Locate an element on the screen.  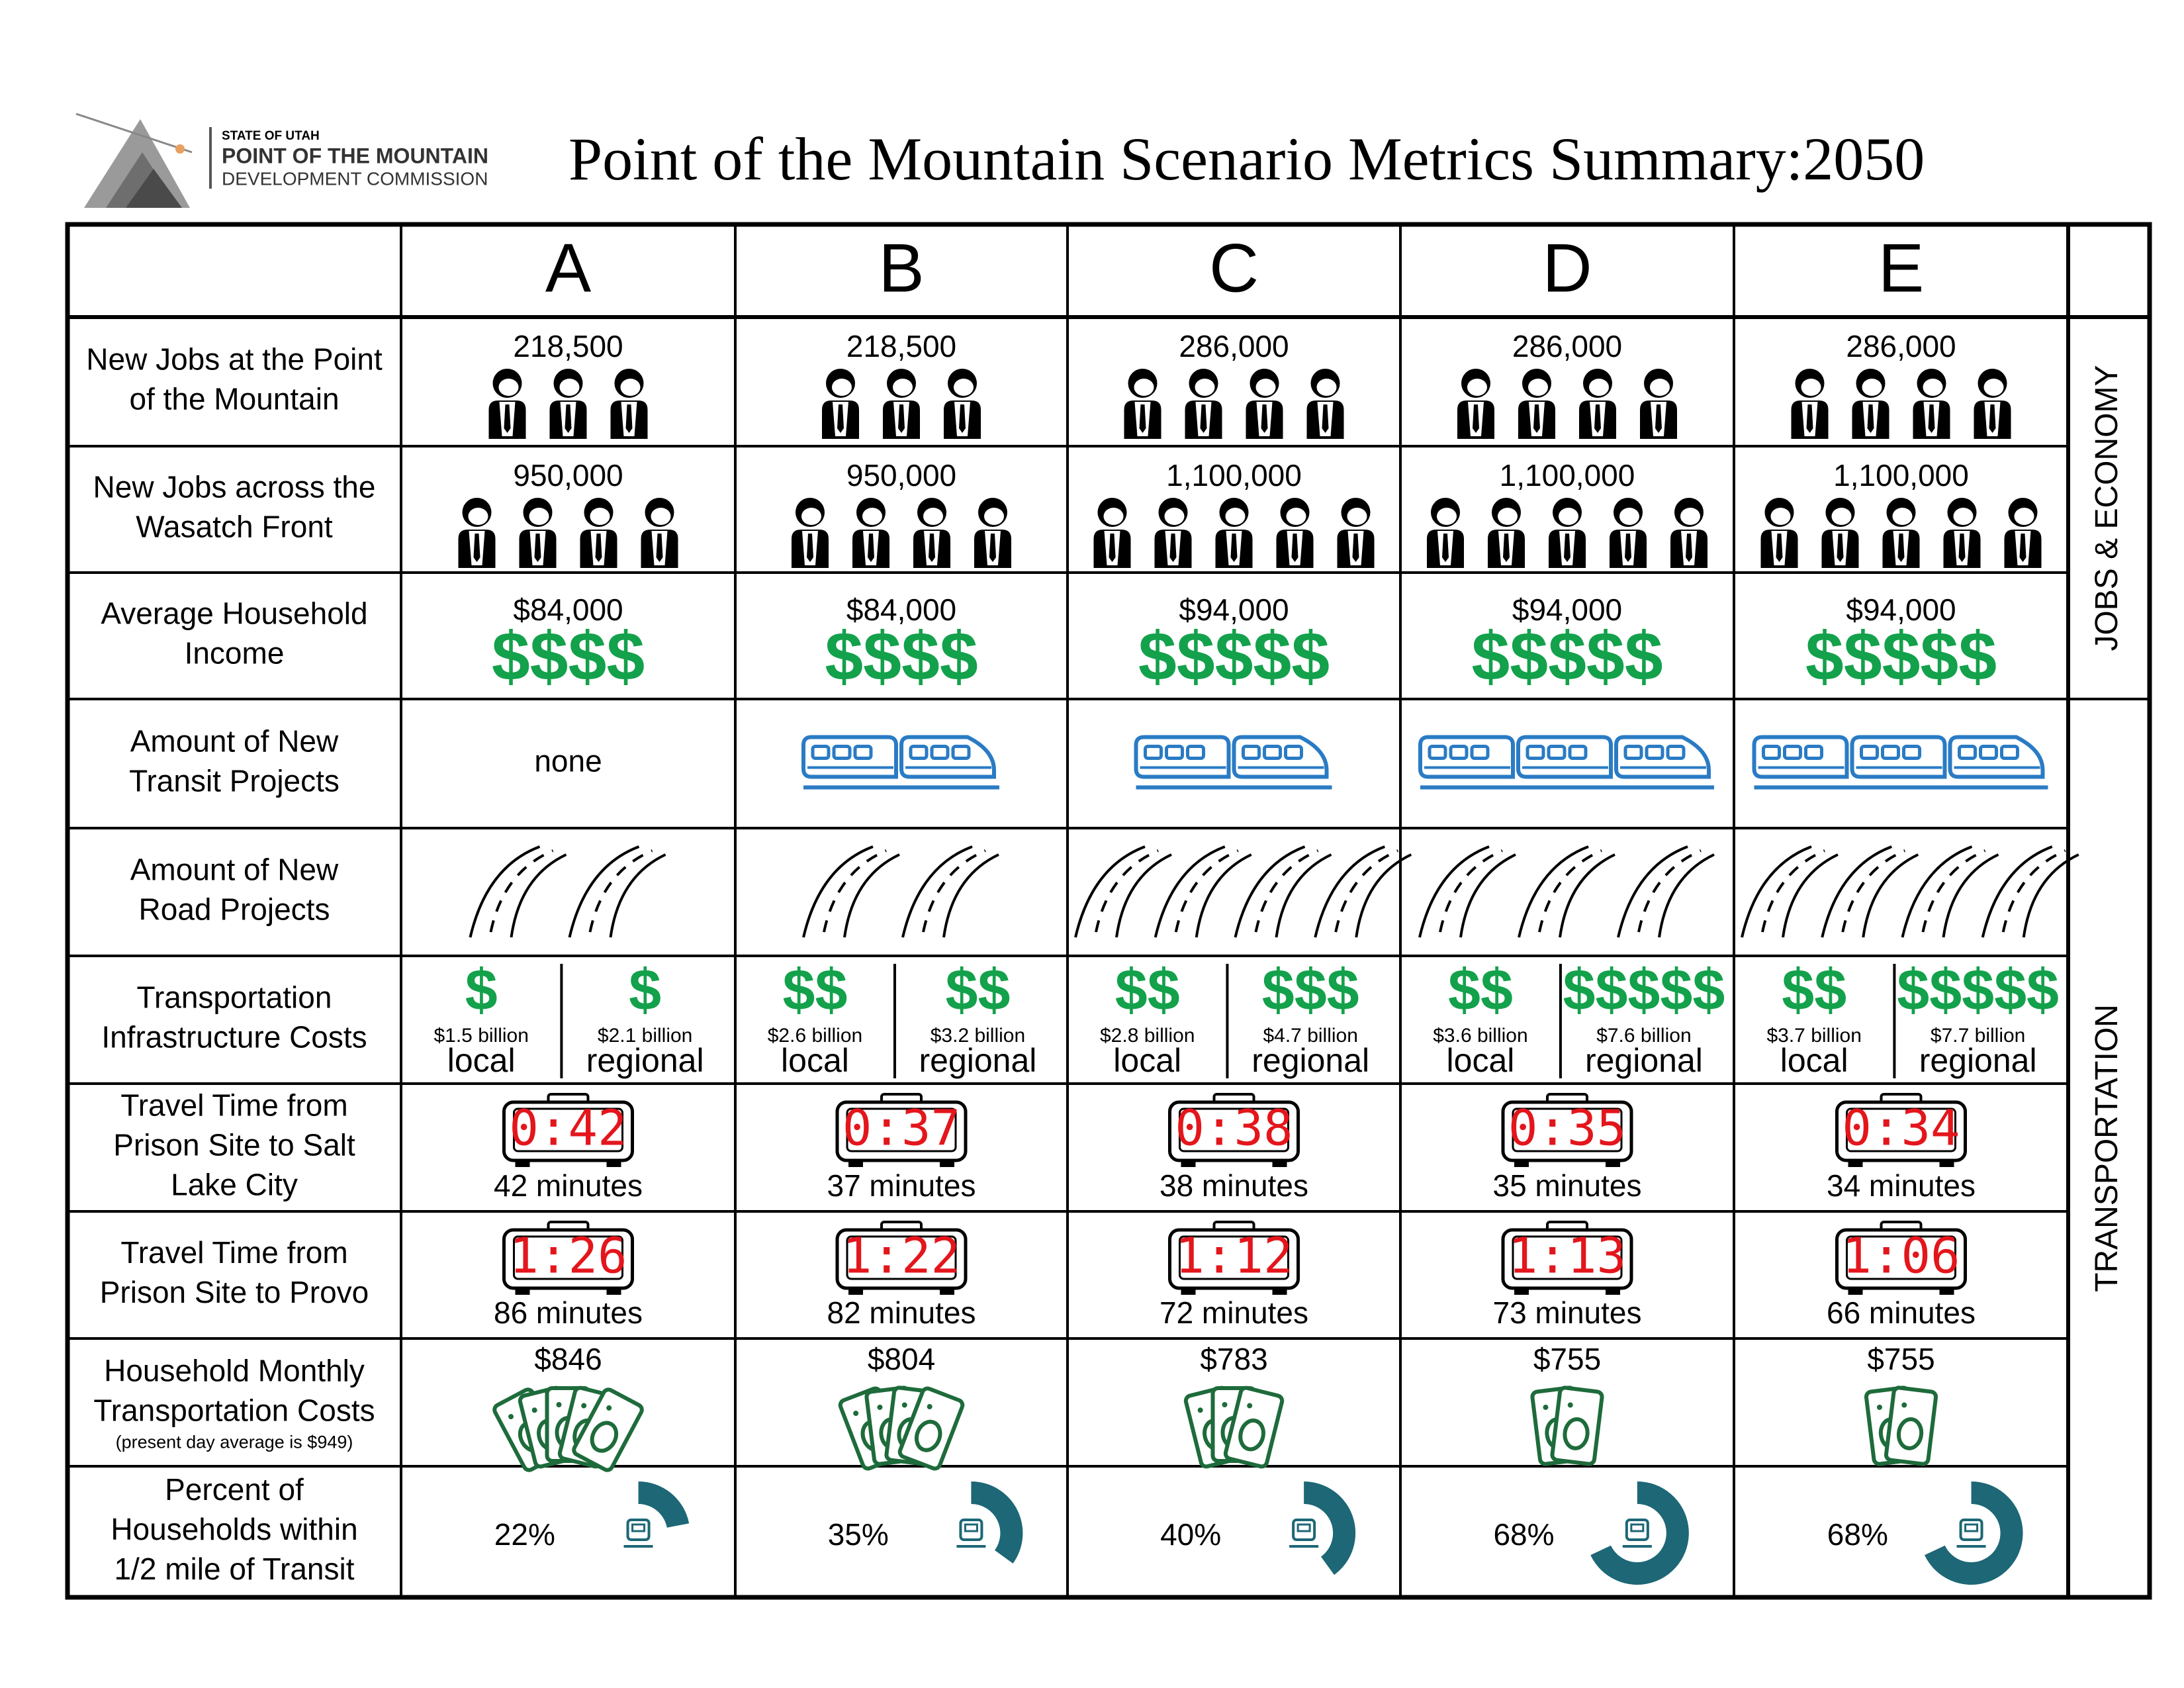
cost-dollars: $$$$$ is located at coordinates (1644, 989).